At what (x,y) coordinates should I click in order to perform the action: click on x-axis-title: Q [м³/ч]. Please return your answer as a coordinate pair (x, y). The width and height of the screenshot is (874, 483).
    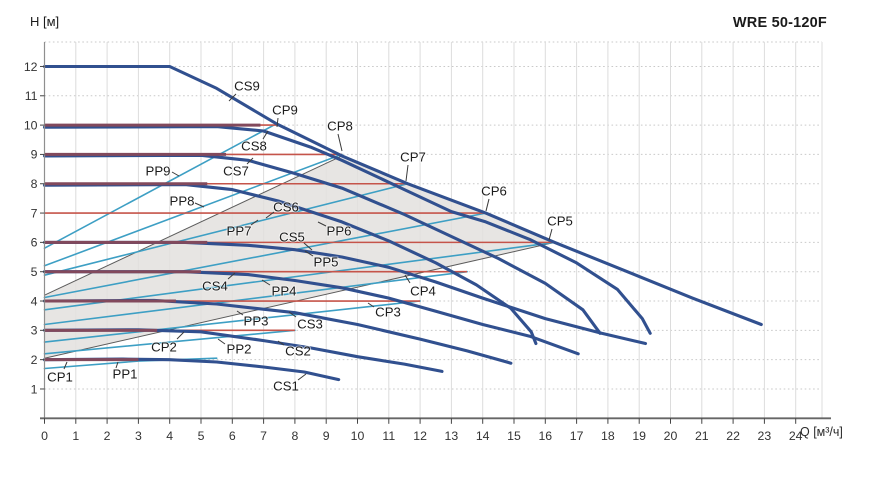
    Looking at the image, I should click on (821, 432).